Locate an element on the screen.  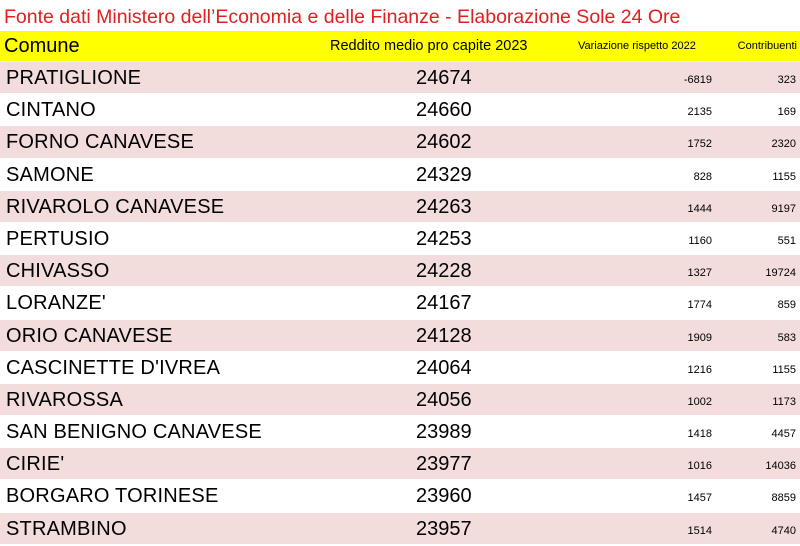
cell-variazione: -6819 is located at coordinates (697, 80).